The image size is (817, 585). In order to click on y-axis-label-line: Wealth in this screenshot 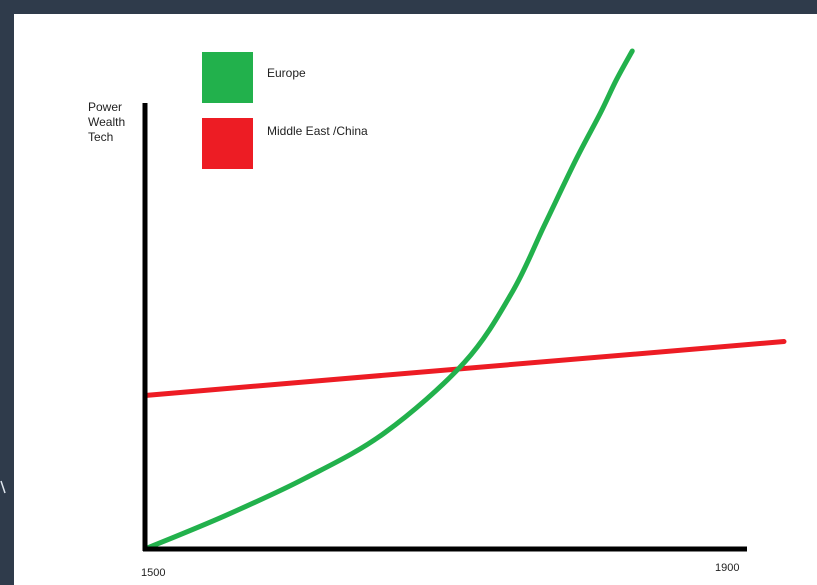, I will do `click(107, 122)`.